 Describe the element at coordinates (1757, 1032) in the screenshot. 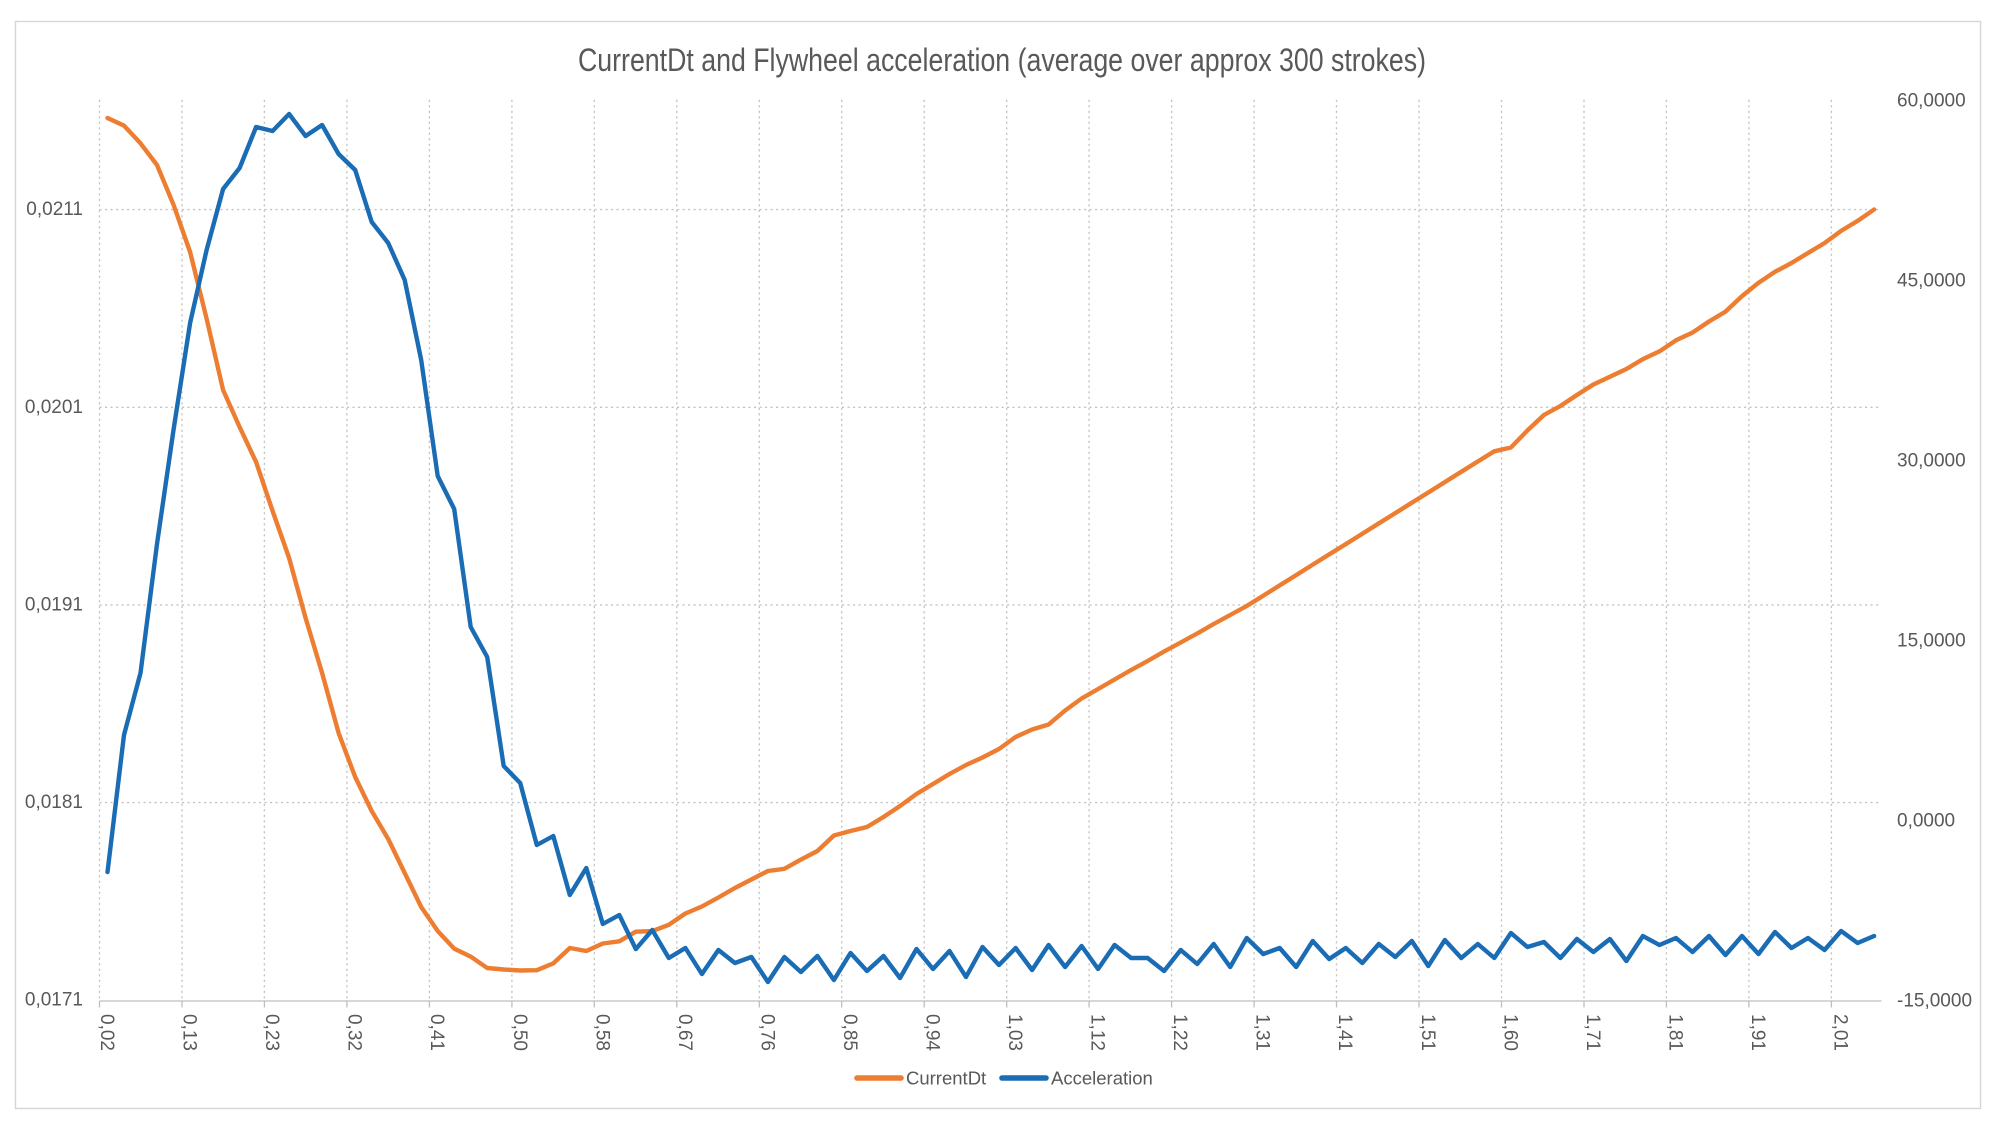

I see `svg-text: 1,91` at that location.